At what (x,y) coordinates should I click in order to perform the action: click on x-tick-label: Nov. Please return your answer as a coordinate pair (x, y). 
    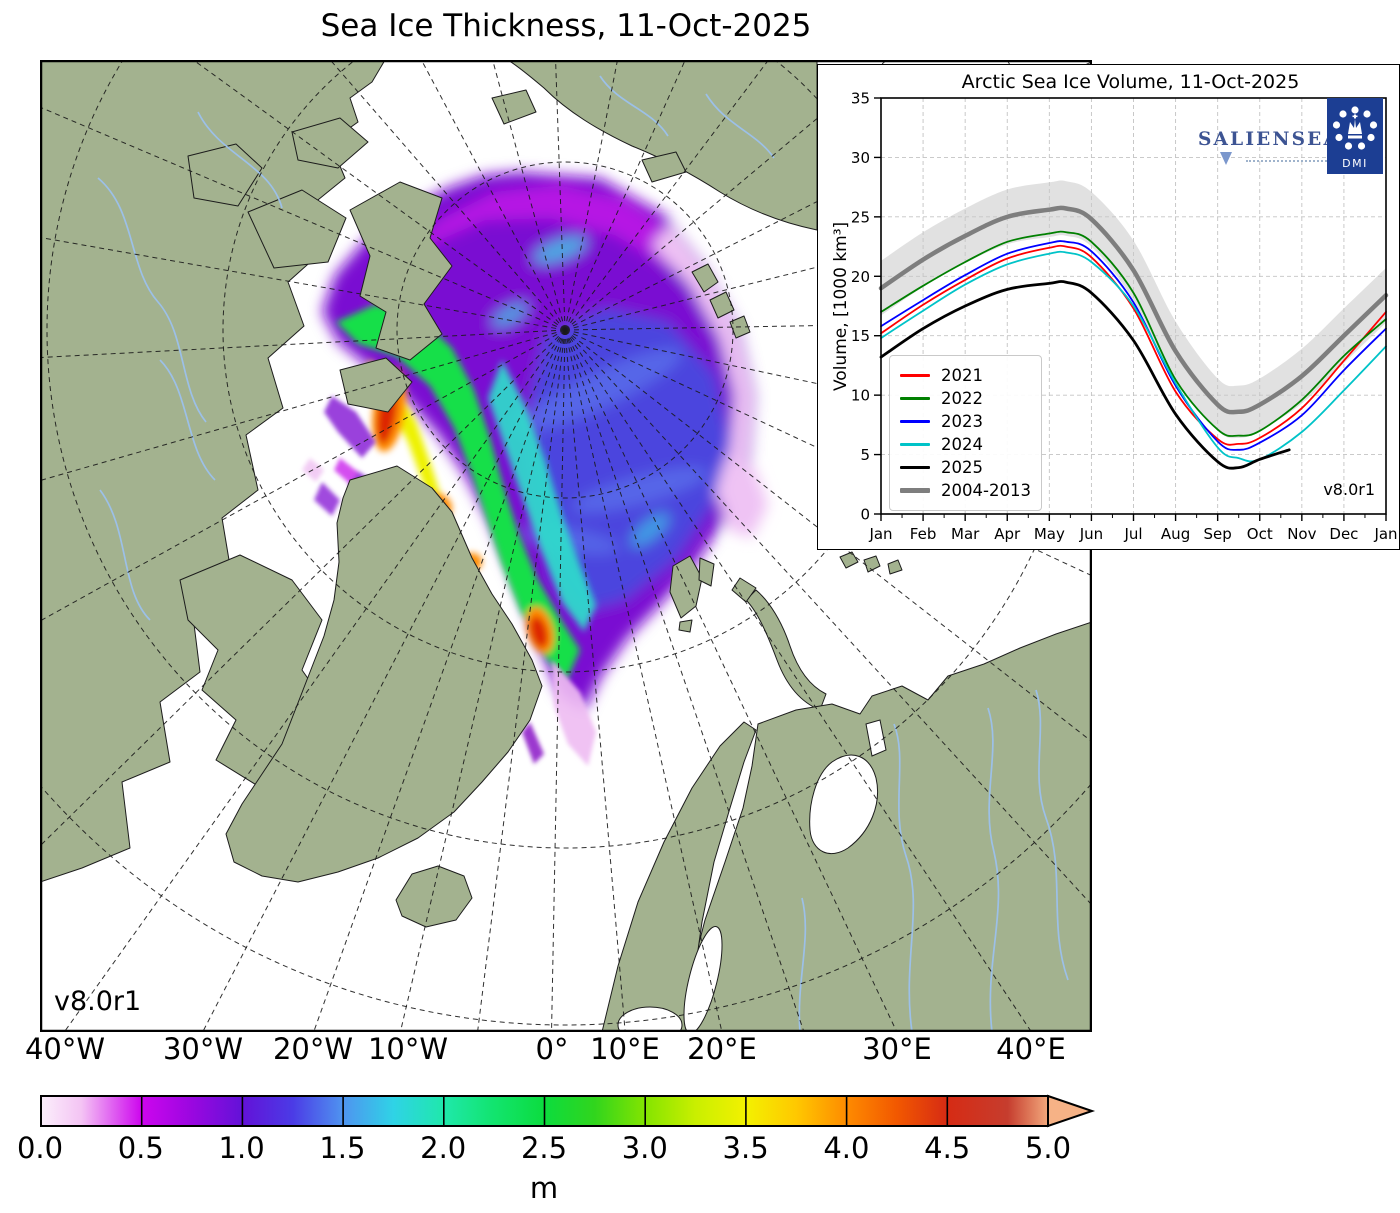
    Looking at the image, I should click on (1301, 534).